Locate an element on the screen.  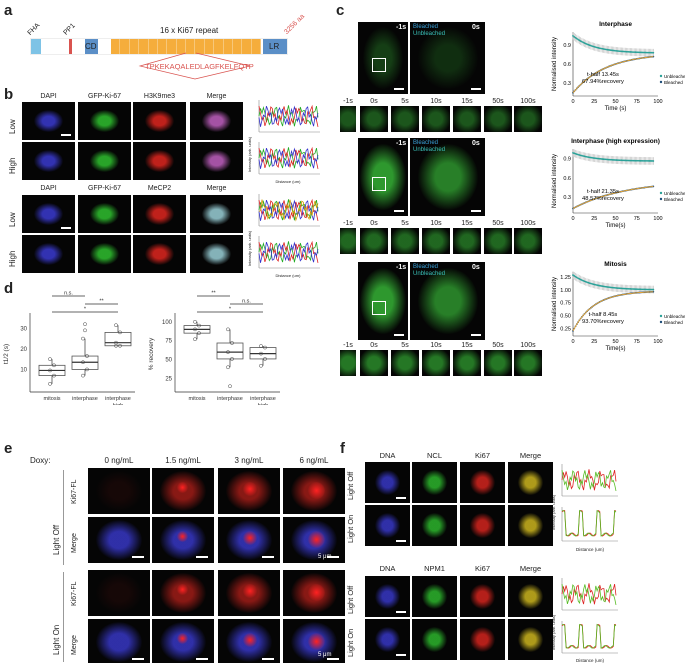
column-header: DNA is located at coordinates (387, 568).